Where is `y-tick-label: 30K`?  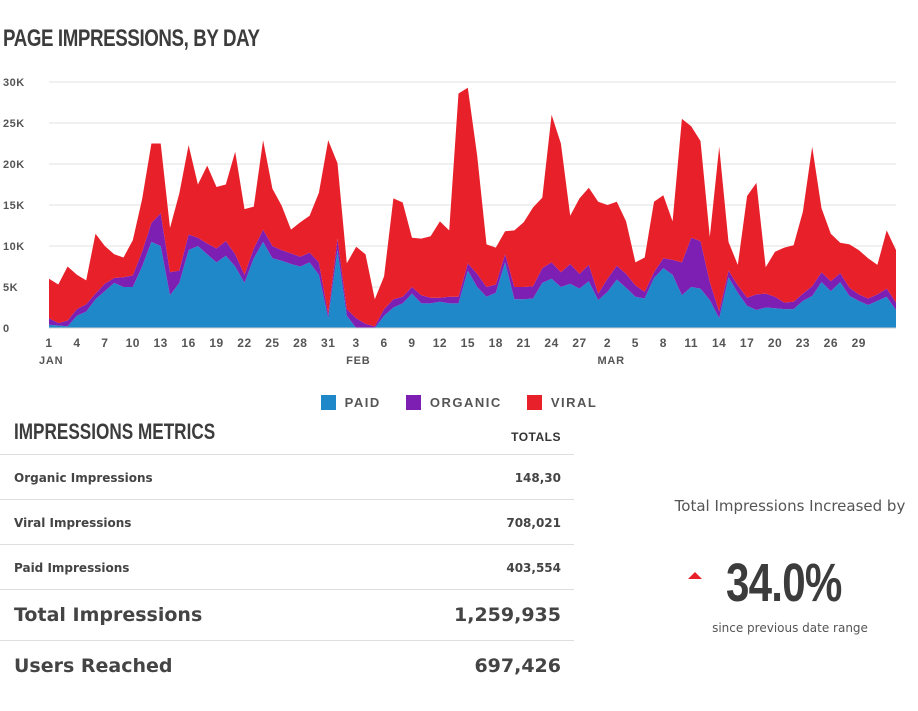 y-tick-label: 30K is located at coordinates (14, 83).